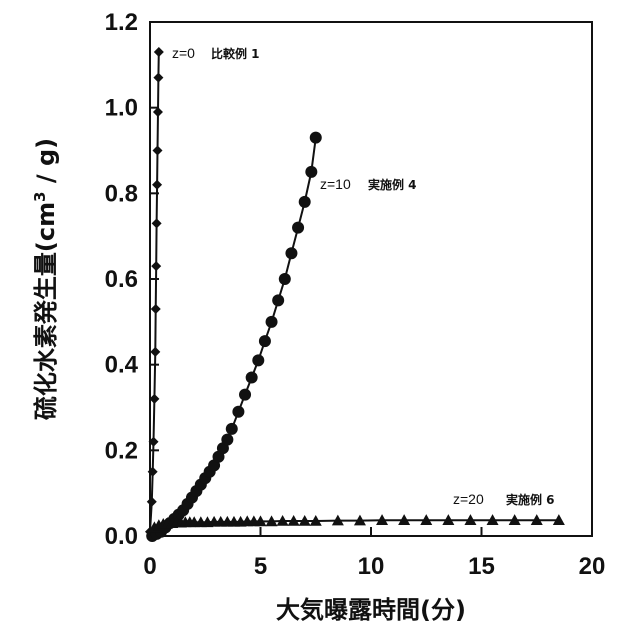  What do you see at coordinates (122, 365) in the screenshot?
I see `y-tick-label: 0.4` at bounding box center [122, 365].